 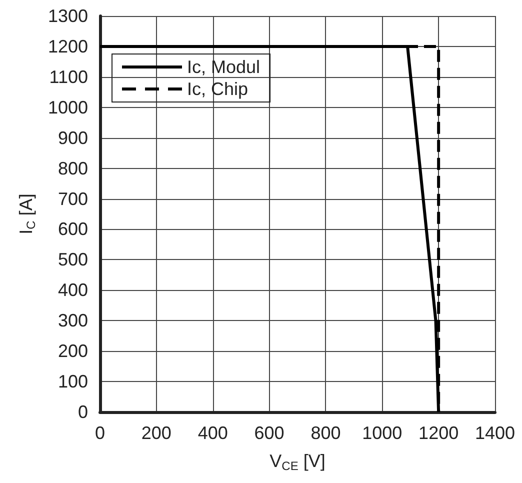 I want to click on y-tick-label: 1300, so click(x=68, y=16).